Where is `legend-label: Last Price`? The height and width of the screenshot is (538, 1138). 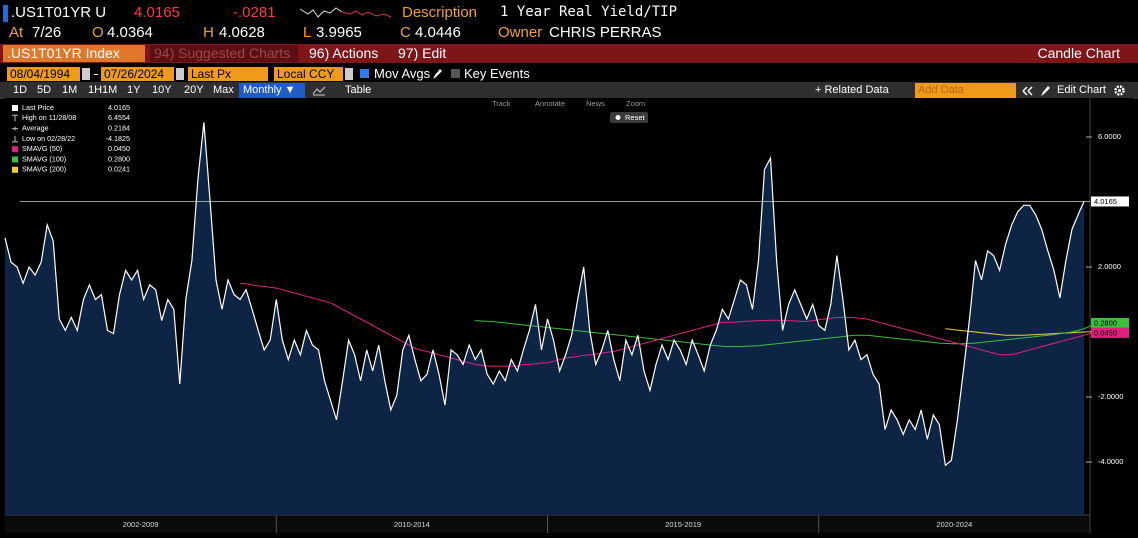 legend-label: Last Price is located at coordinates (38, 107).